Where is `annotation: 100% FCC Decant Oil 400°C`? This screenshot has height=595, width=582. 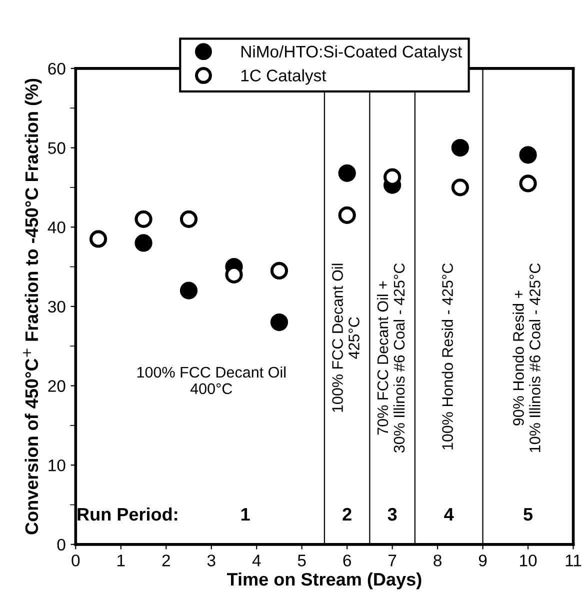 annotation: 100% FCC Decant Oil 400°C is located at coordinates (211, 380).